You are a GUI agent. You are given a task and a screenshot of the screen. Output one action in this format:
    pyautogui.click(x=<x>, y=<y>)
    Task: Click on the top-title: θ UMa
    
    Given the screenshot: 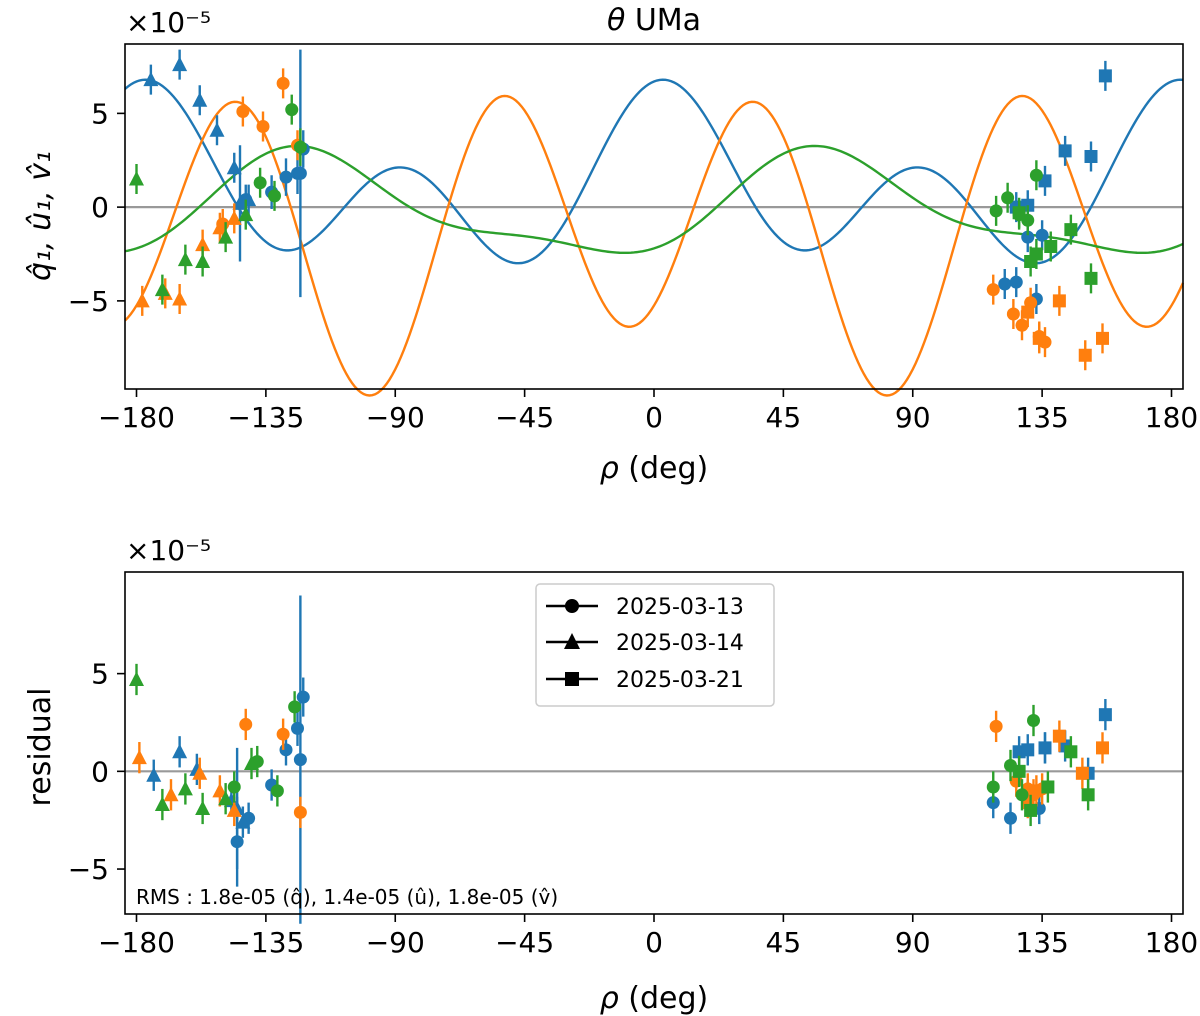 What is the action you would take?
    pyautogui.click(x=654, y=20)
    